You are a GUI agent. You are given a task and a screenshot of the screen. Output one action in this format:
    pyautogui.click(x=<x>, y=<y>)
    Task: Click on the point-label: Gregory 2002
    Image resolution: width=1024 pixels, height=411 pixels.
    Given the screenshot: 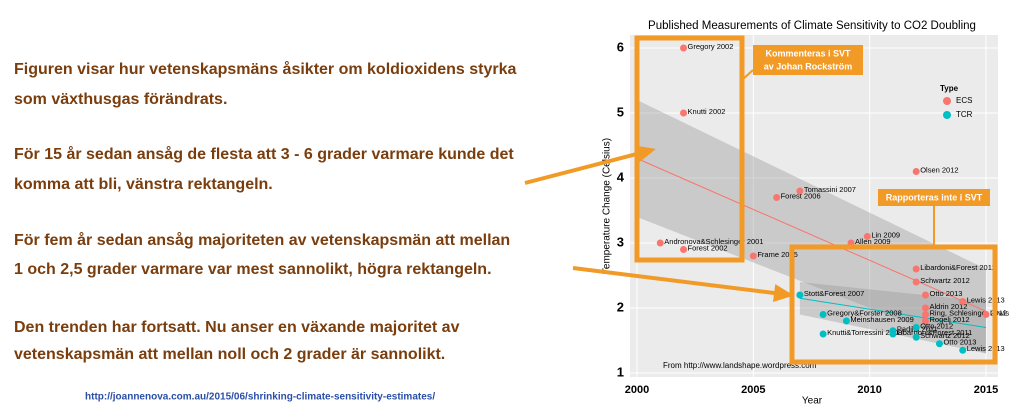 What is the action you would take?
    pyautogui.click(x=711, y=46)
    